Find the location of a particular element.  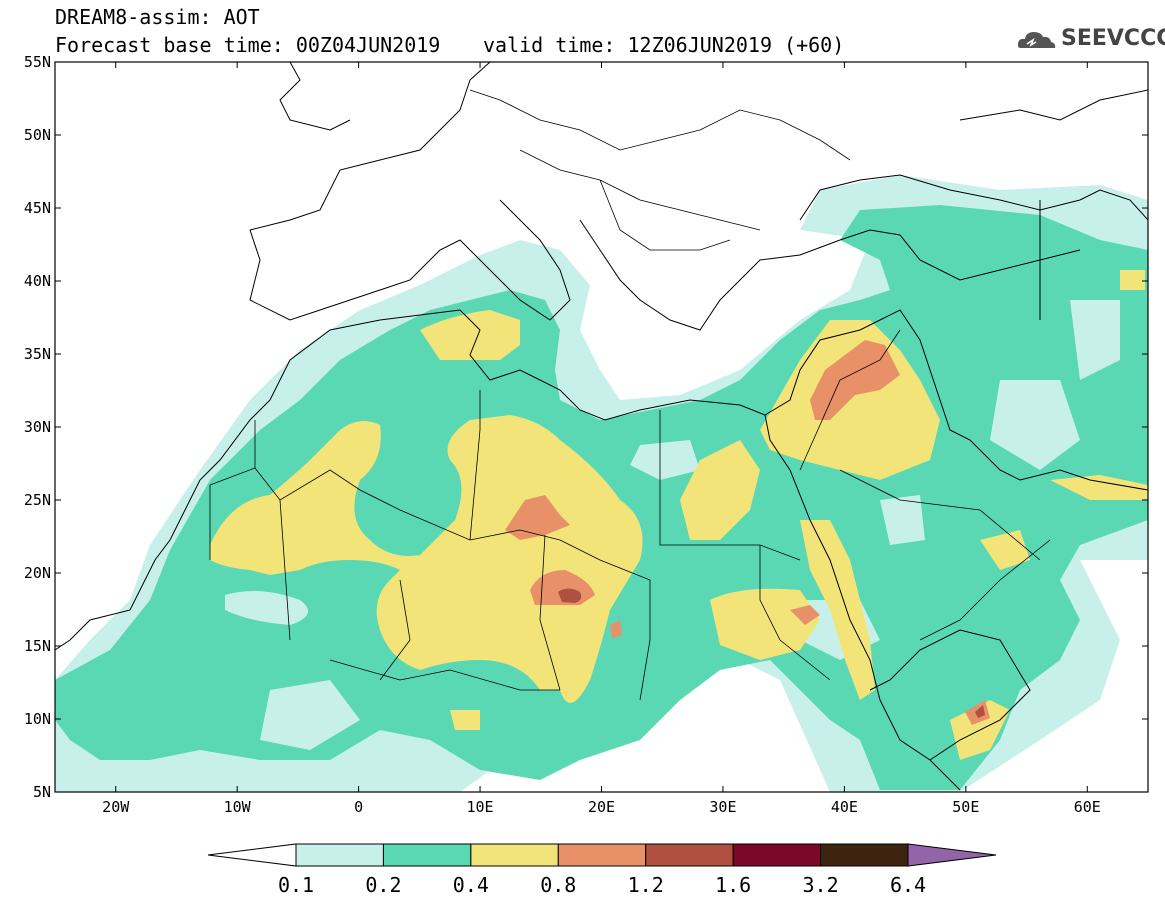

colorbar-level-label: 0.4 is located at coordinates (471, 885).